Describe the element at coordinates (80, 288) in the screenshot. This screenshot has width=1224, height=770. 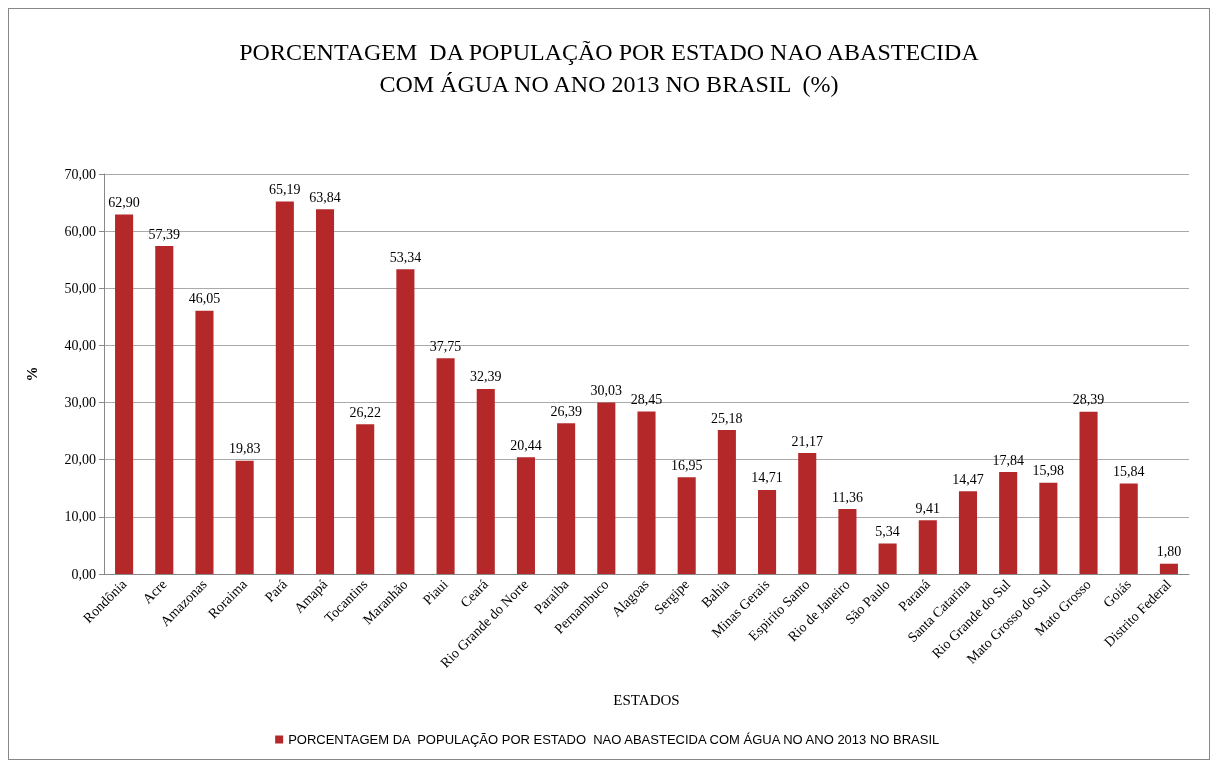
I see `y-tick-label: 50,00` at that location.